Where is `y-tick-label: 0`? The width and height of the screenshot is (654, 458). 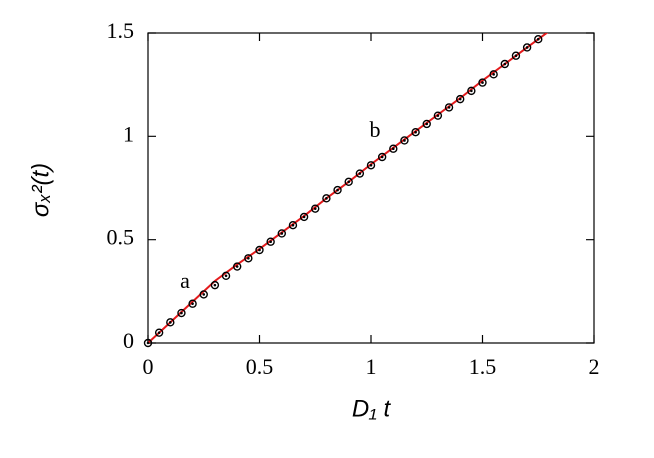 y-tick-label: 0 is located at coordinates (128, 340).